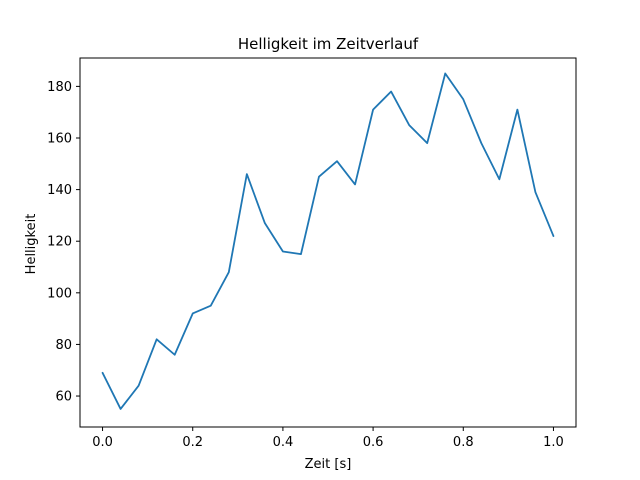 The height and width of the screenshot is (480, 640). I want to click on x-axis: 0.0 0.2 0.4 0.6 0.8 1.0, so click(328, 438).